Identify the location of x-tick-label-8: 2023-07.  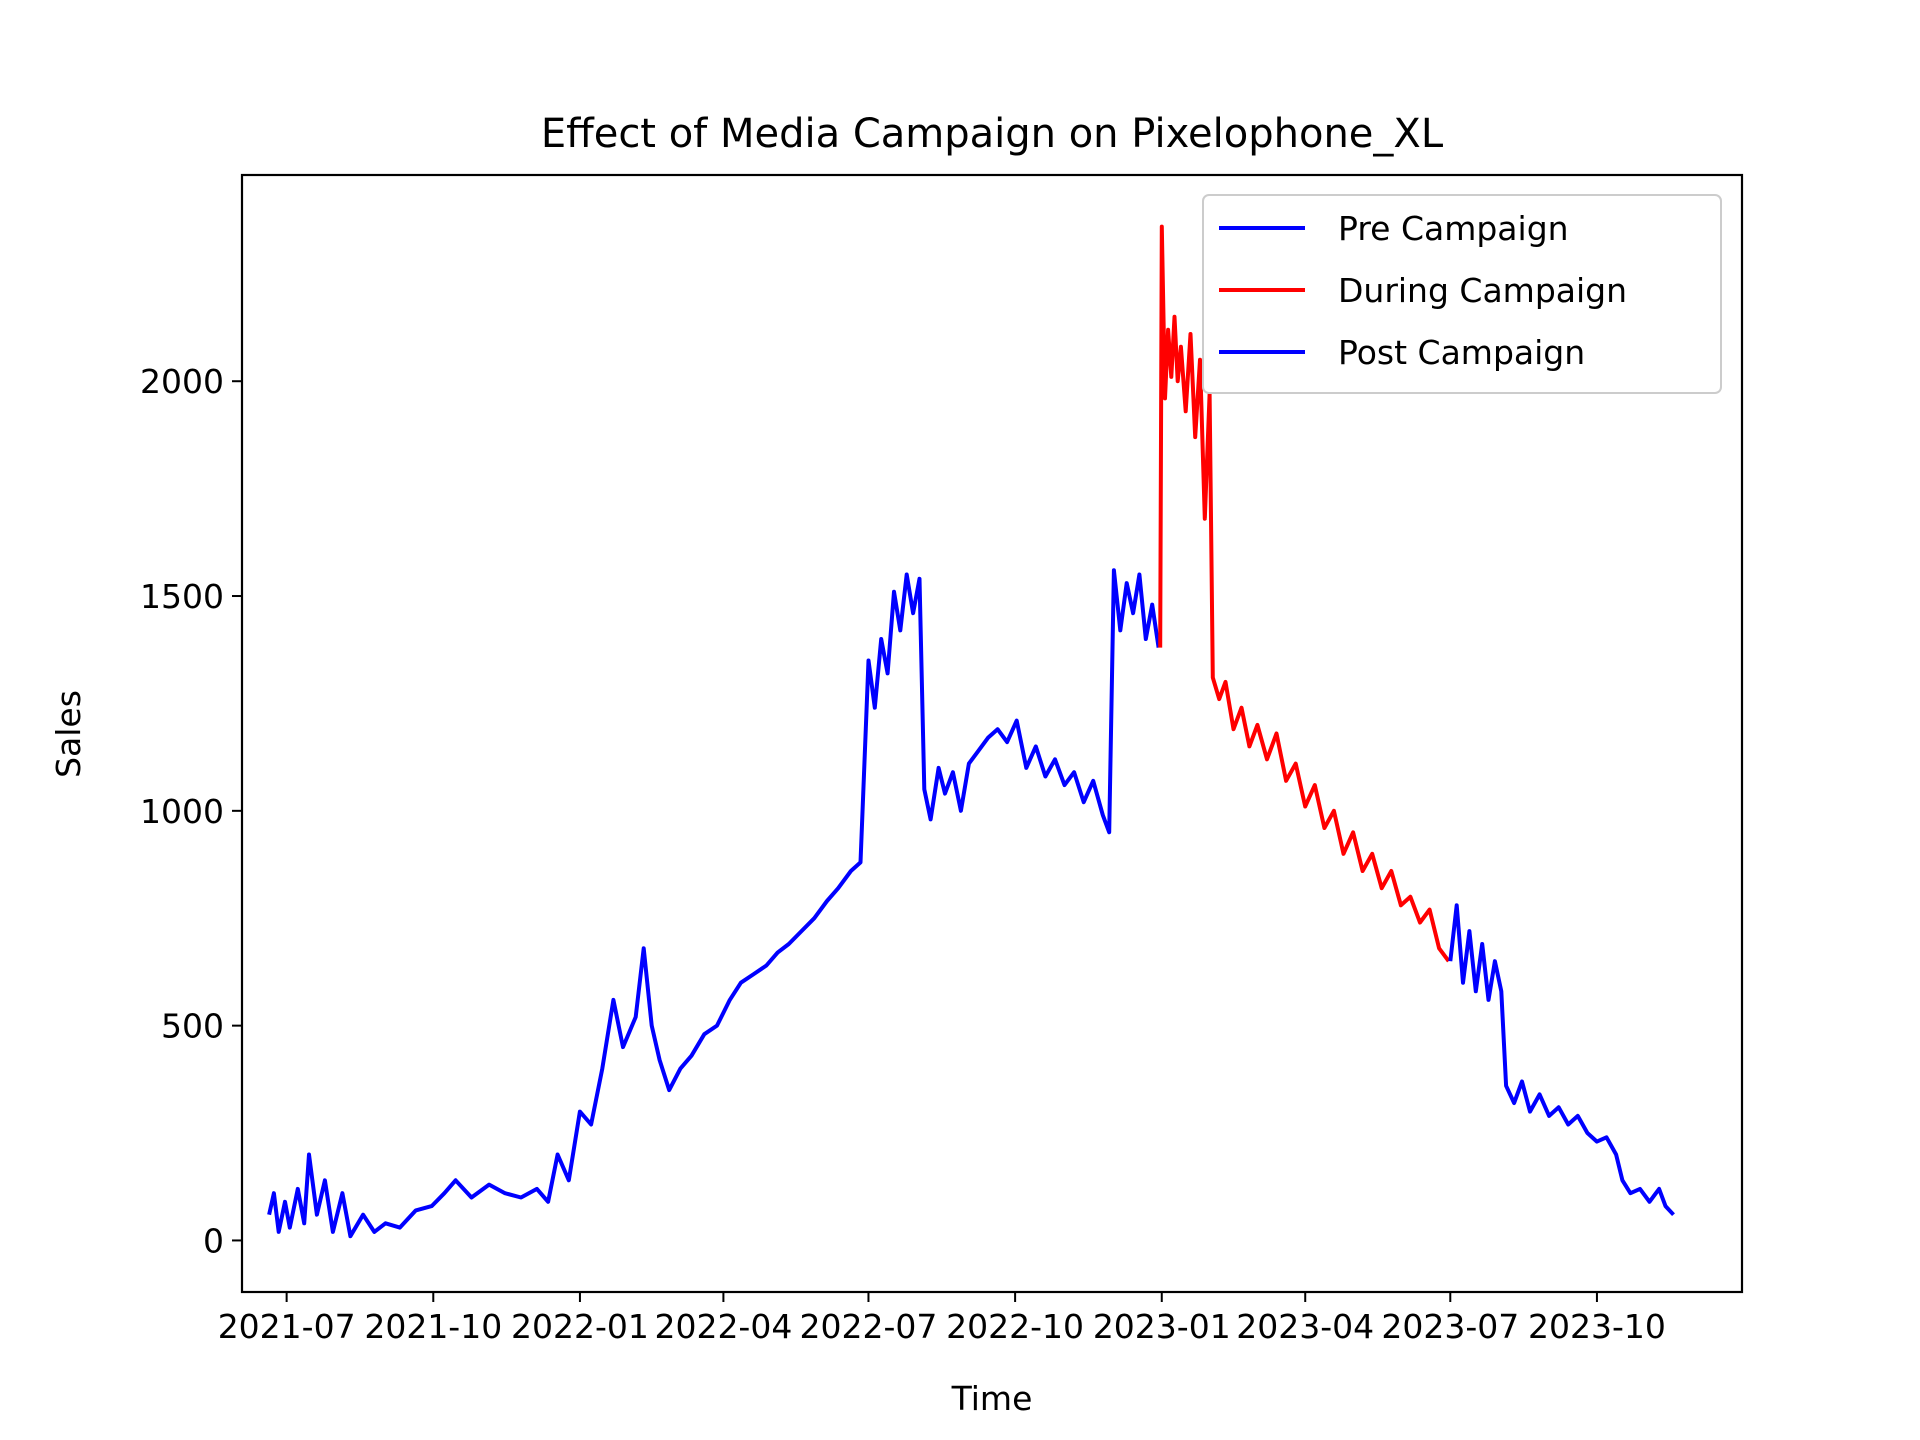
(1450, 1326).